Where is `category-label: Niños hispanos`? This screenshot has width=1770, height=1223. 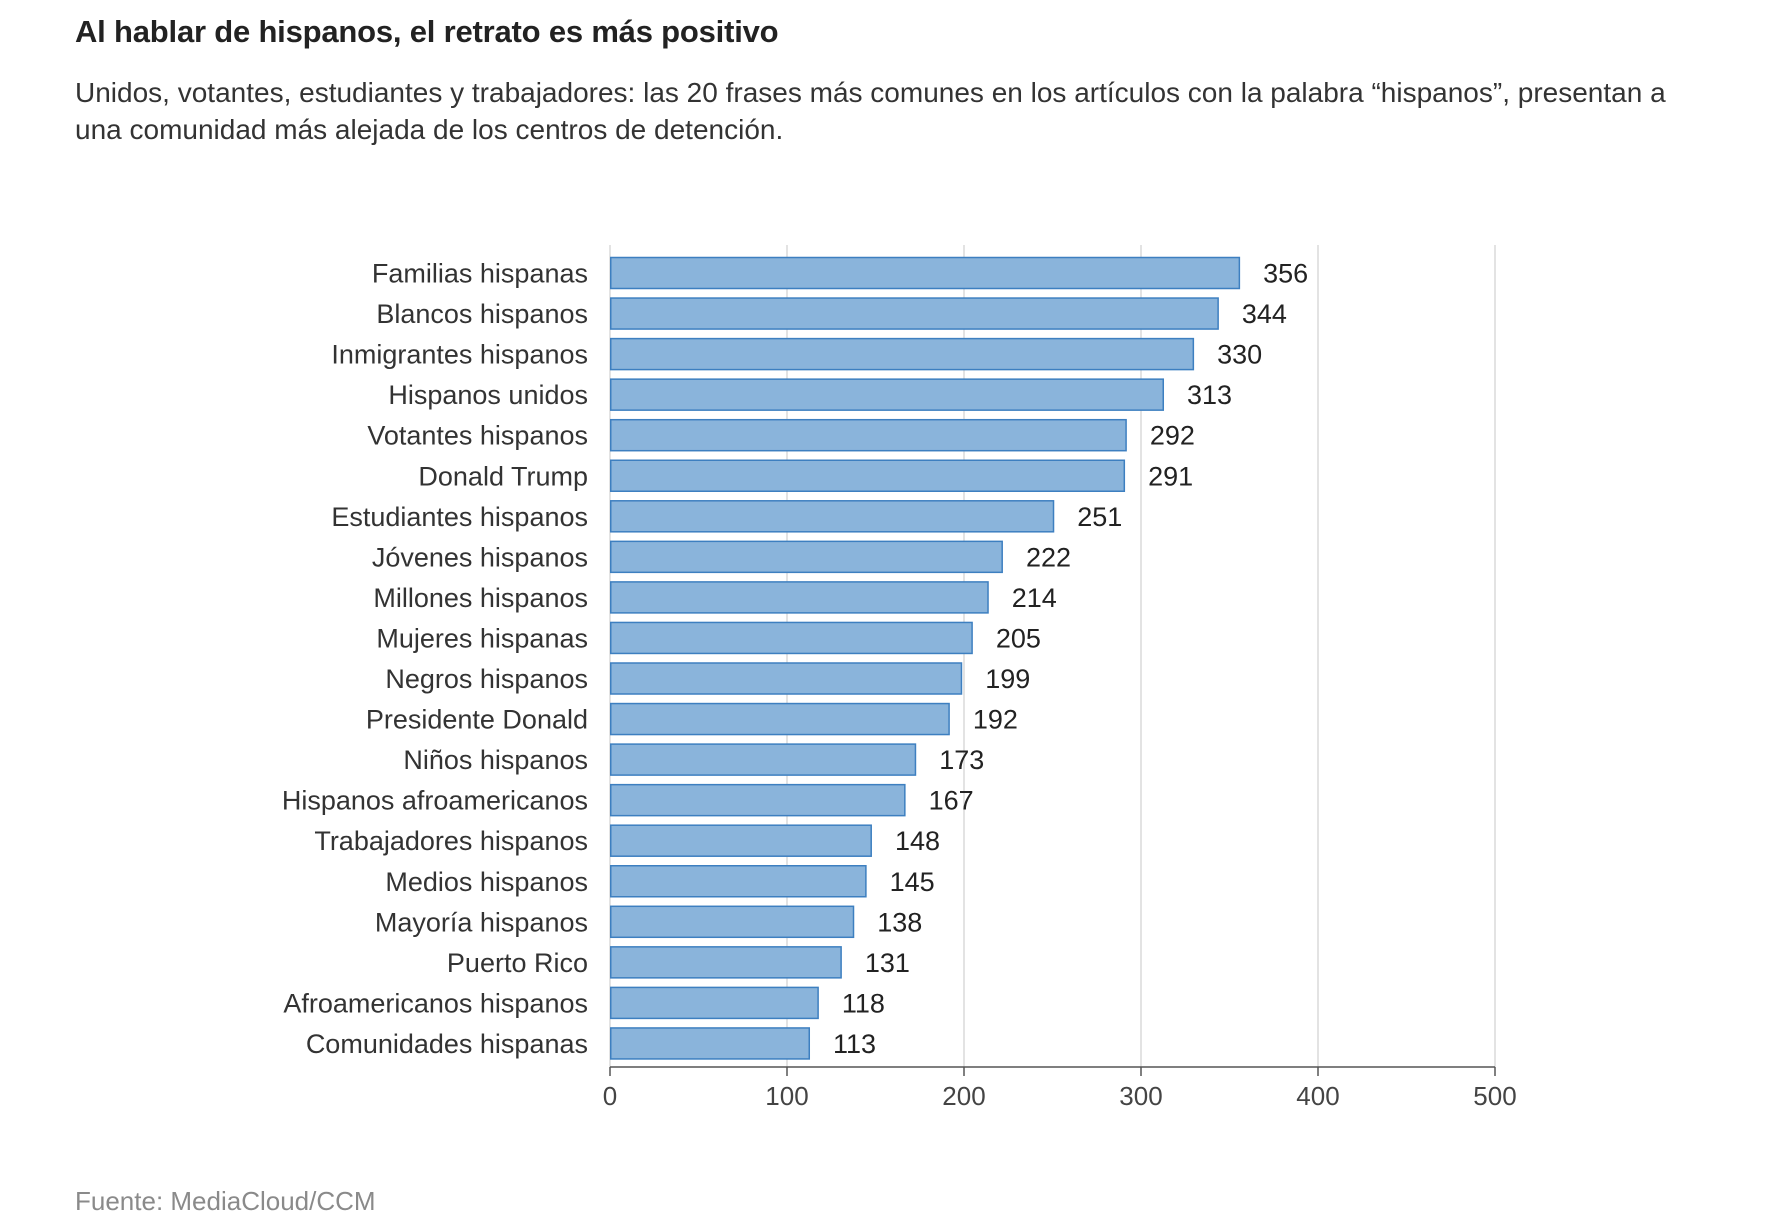 category-label: Niños hispanos is located at coordinates (495, 760).